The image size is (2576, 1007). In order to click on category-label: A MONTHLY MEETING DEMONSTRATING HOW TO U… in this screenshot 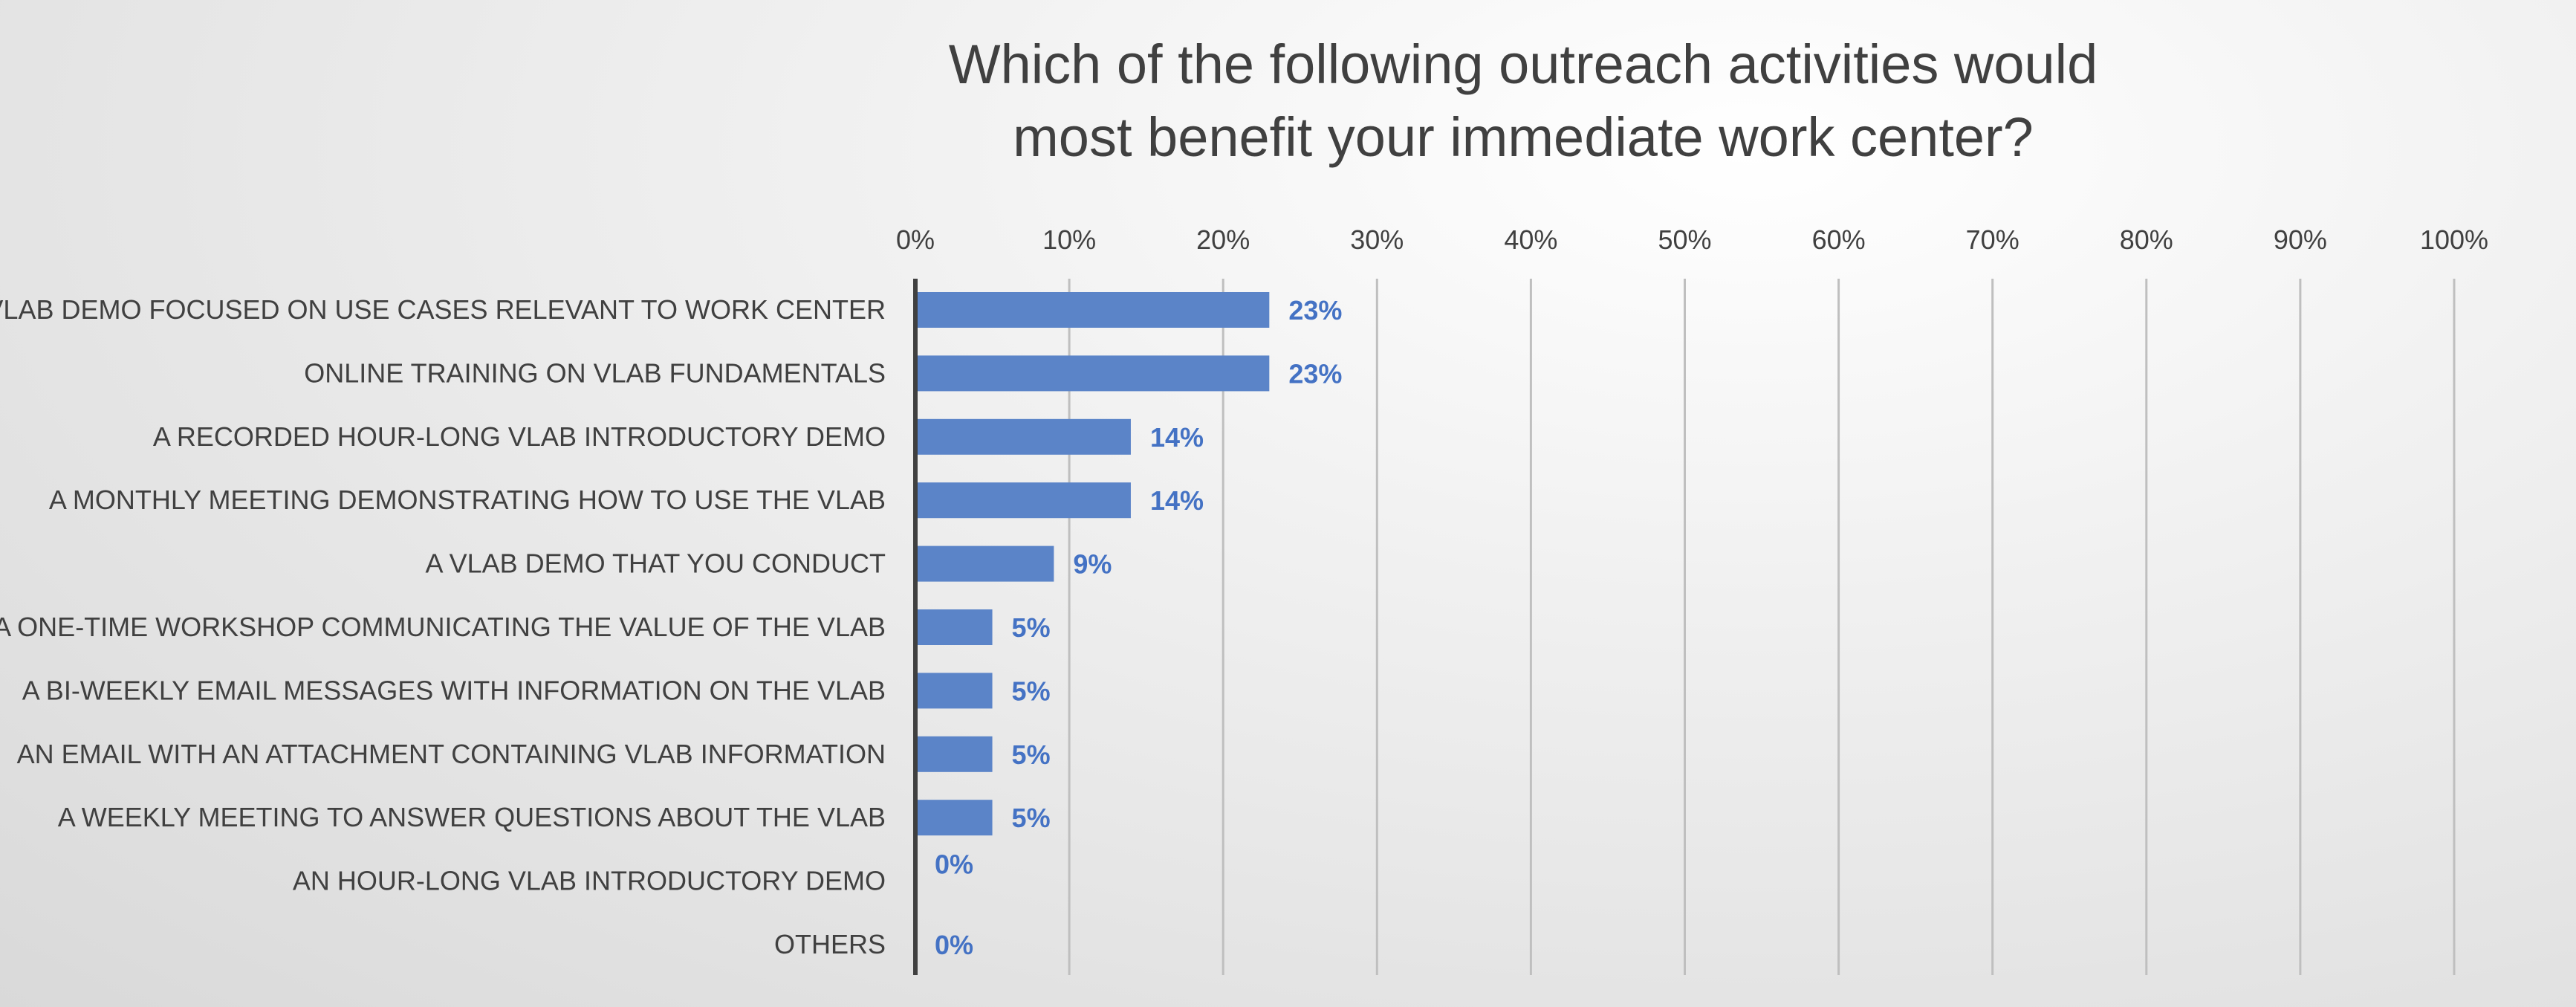, I will do `click(467, 500)`.